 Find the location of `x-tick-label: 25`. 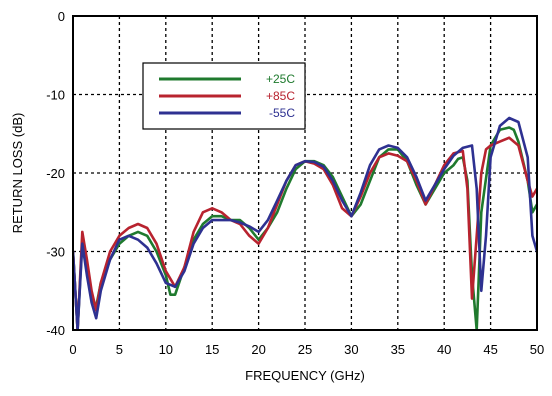

x-tick-label: 25 is located at coordinates (305, 349).